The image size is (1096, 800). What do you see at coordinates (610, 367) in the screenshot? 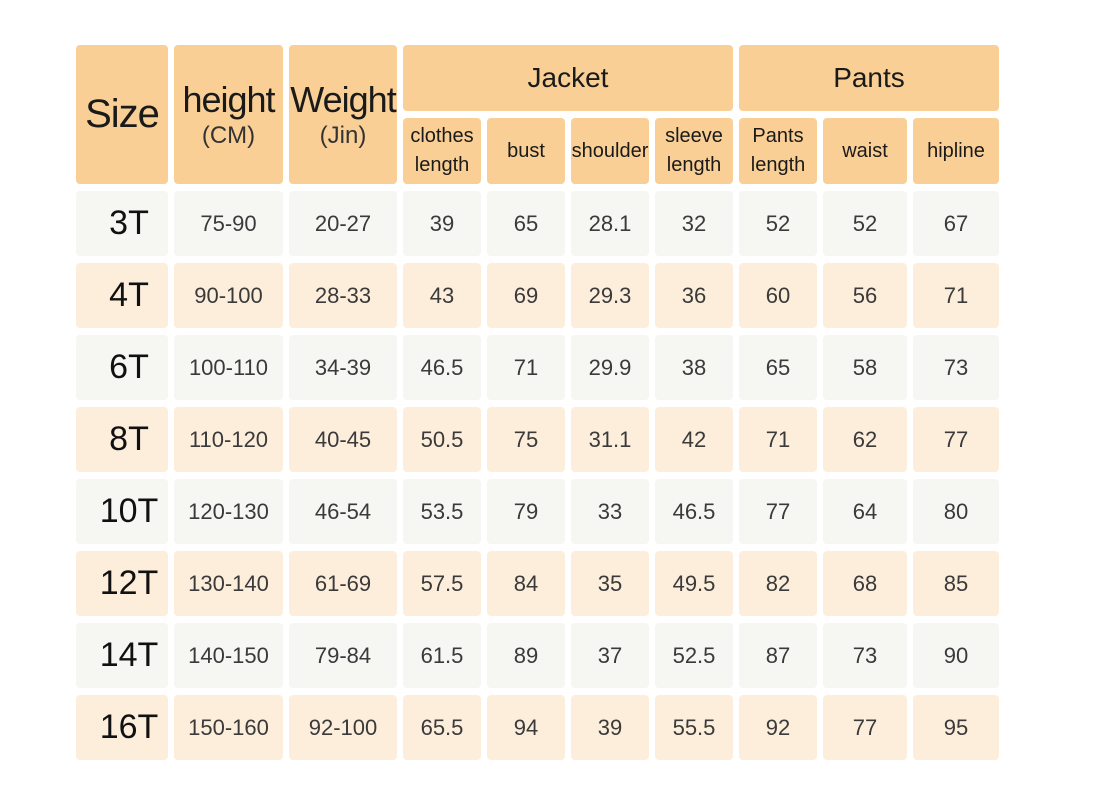
I see `table-cell: 29.9` at bounding box center [610, 367].